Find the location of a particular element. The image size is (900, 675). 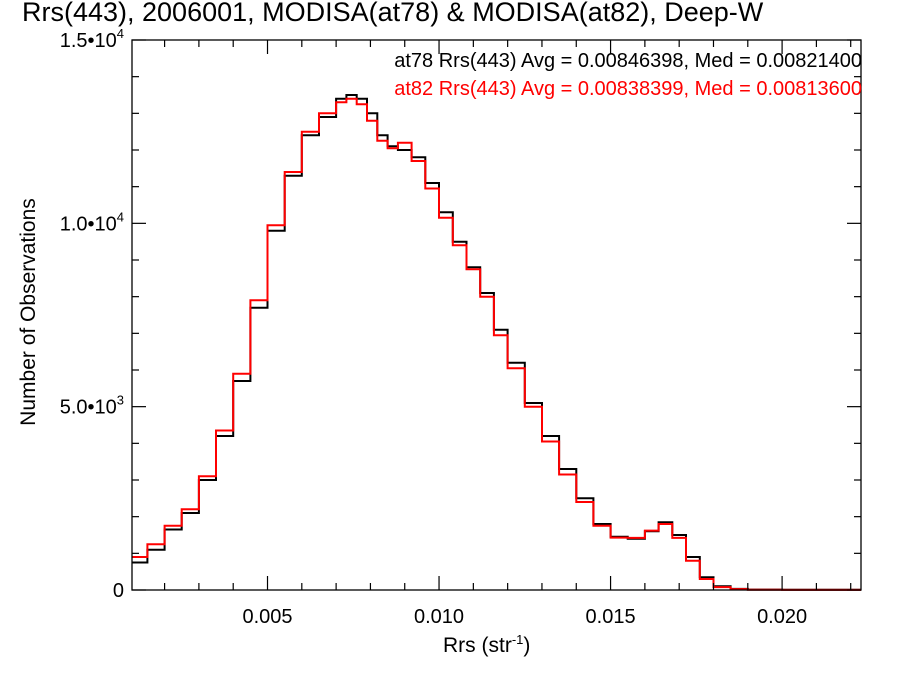

y-axis-label: Number of Observations is located at coordinates (28, 312).